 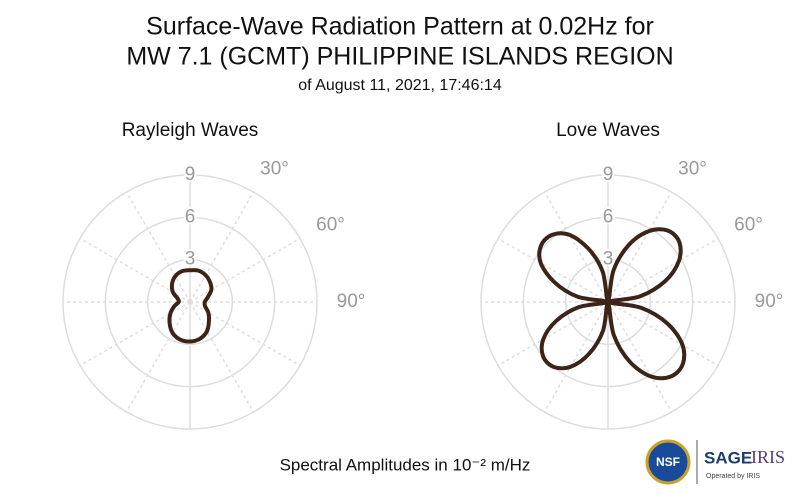 What do you see at coordinates (768, 457) in the screenshot?
I see `iris-text: IRIS` at bounding box center [768, 457].